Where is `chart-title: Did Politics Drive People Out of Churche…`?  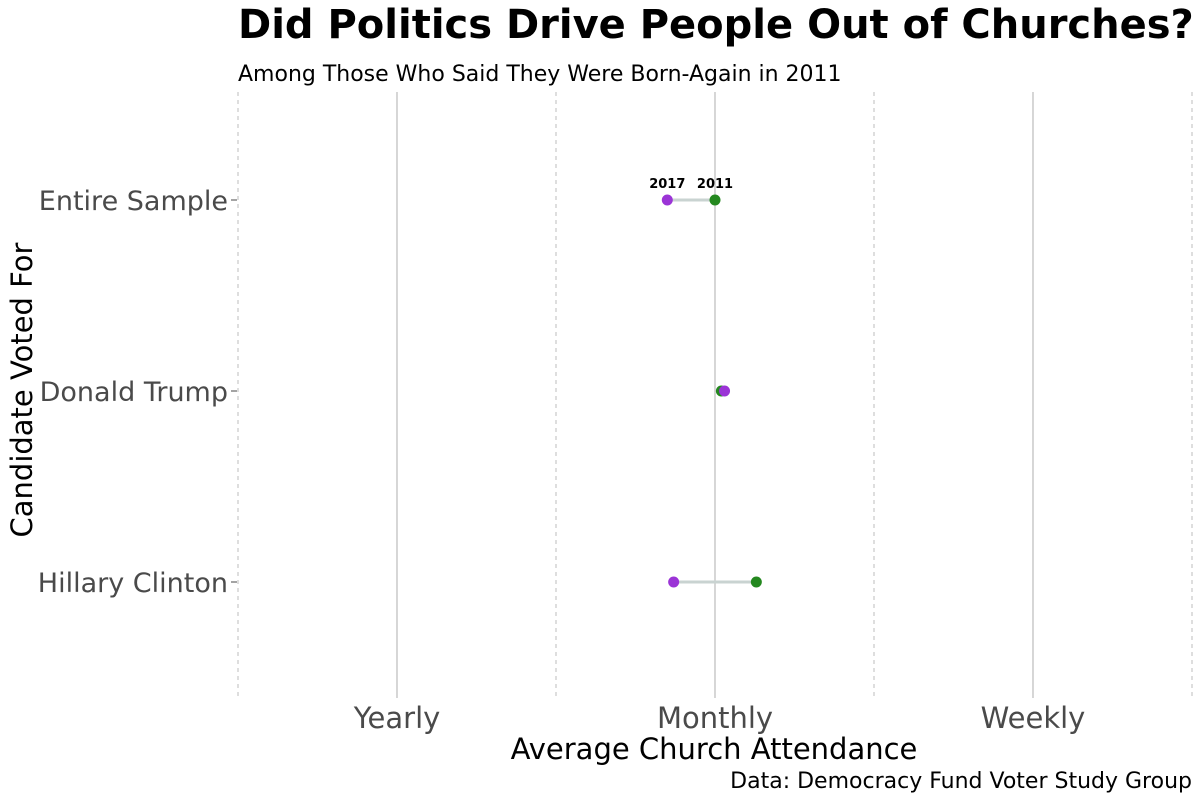 chart-title: Did Politics Drive People Out of Churche… is located at coordinates (716, 25).